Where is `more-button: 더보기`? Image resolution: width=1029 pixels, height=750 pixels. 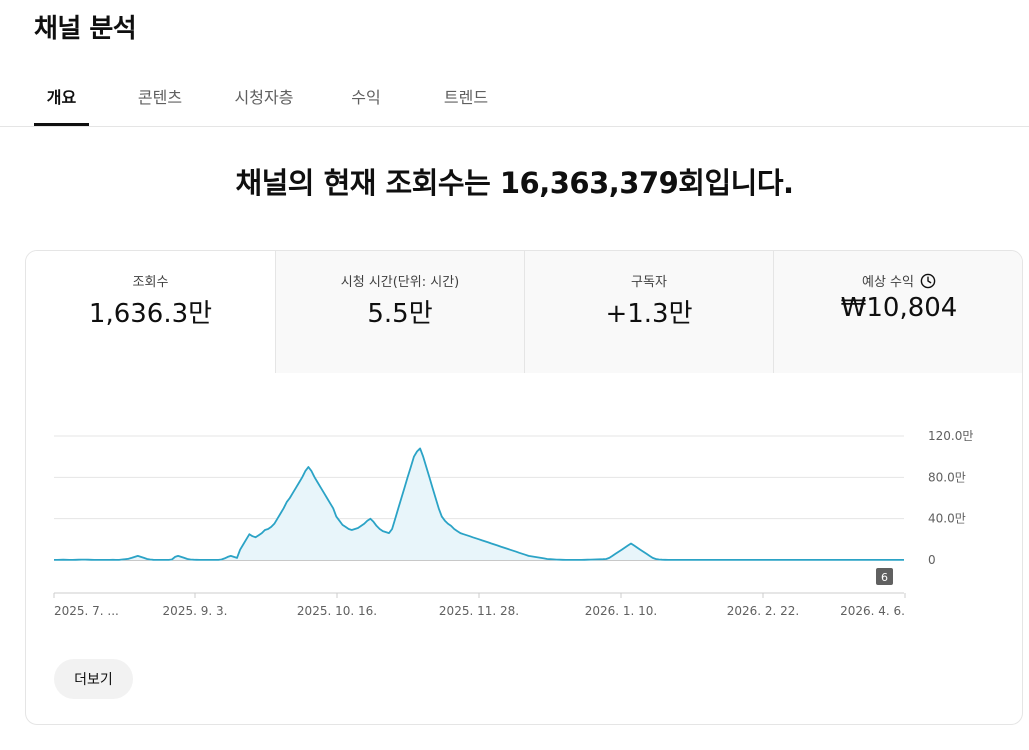
more-button: 더보기 is located at coordinates (93, 679).